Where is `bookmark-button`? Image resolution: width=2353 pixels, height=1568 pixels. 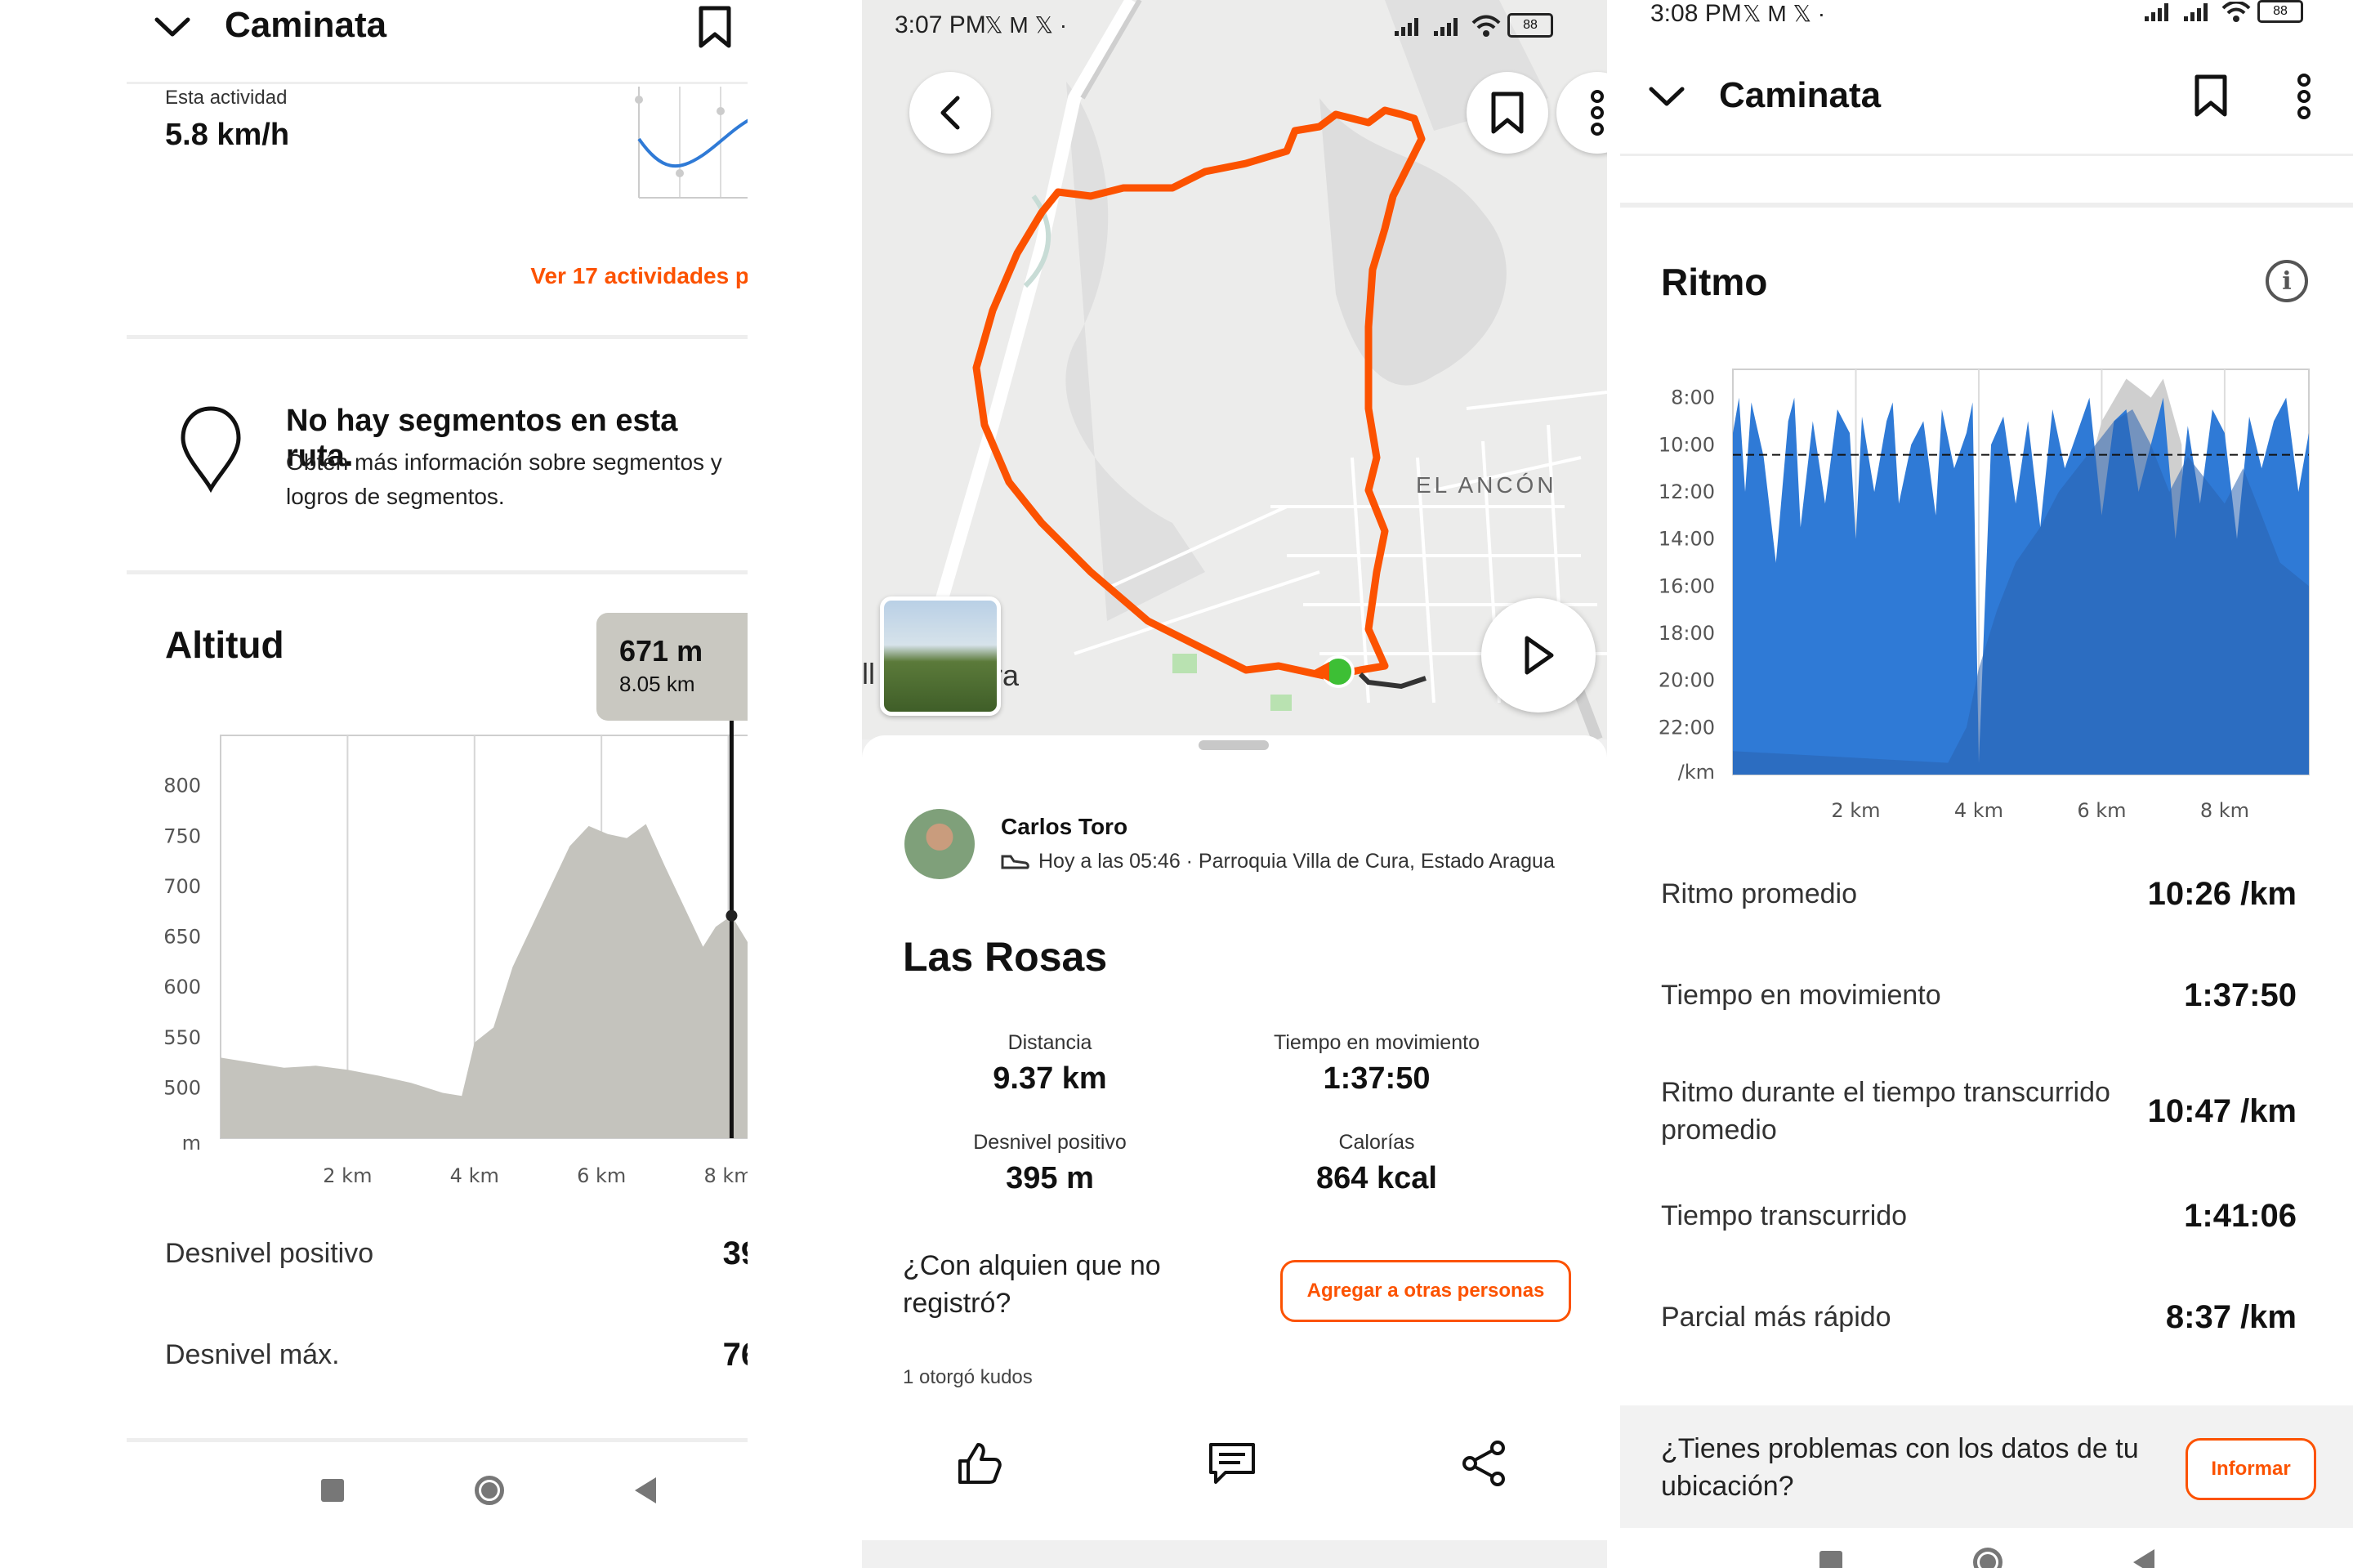
bookmark-button is located at coordinates (1507, 113).